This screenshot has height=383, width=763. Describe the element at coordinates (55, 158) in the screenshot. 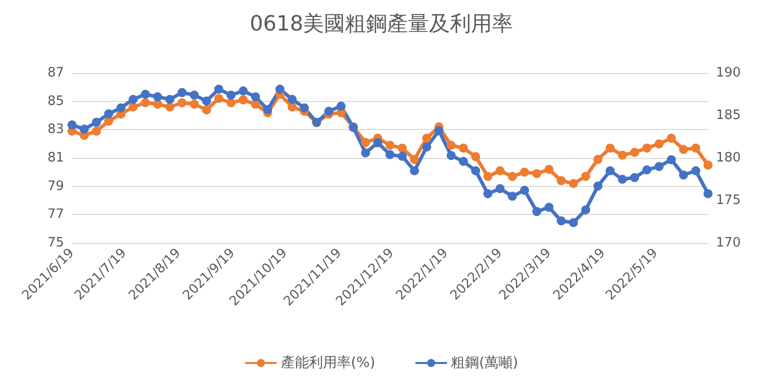

I see `y-tick-label: 81` at that location.